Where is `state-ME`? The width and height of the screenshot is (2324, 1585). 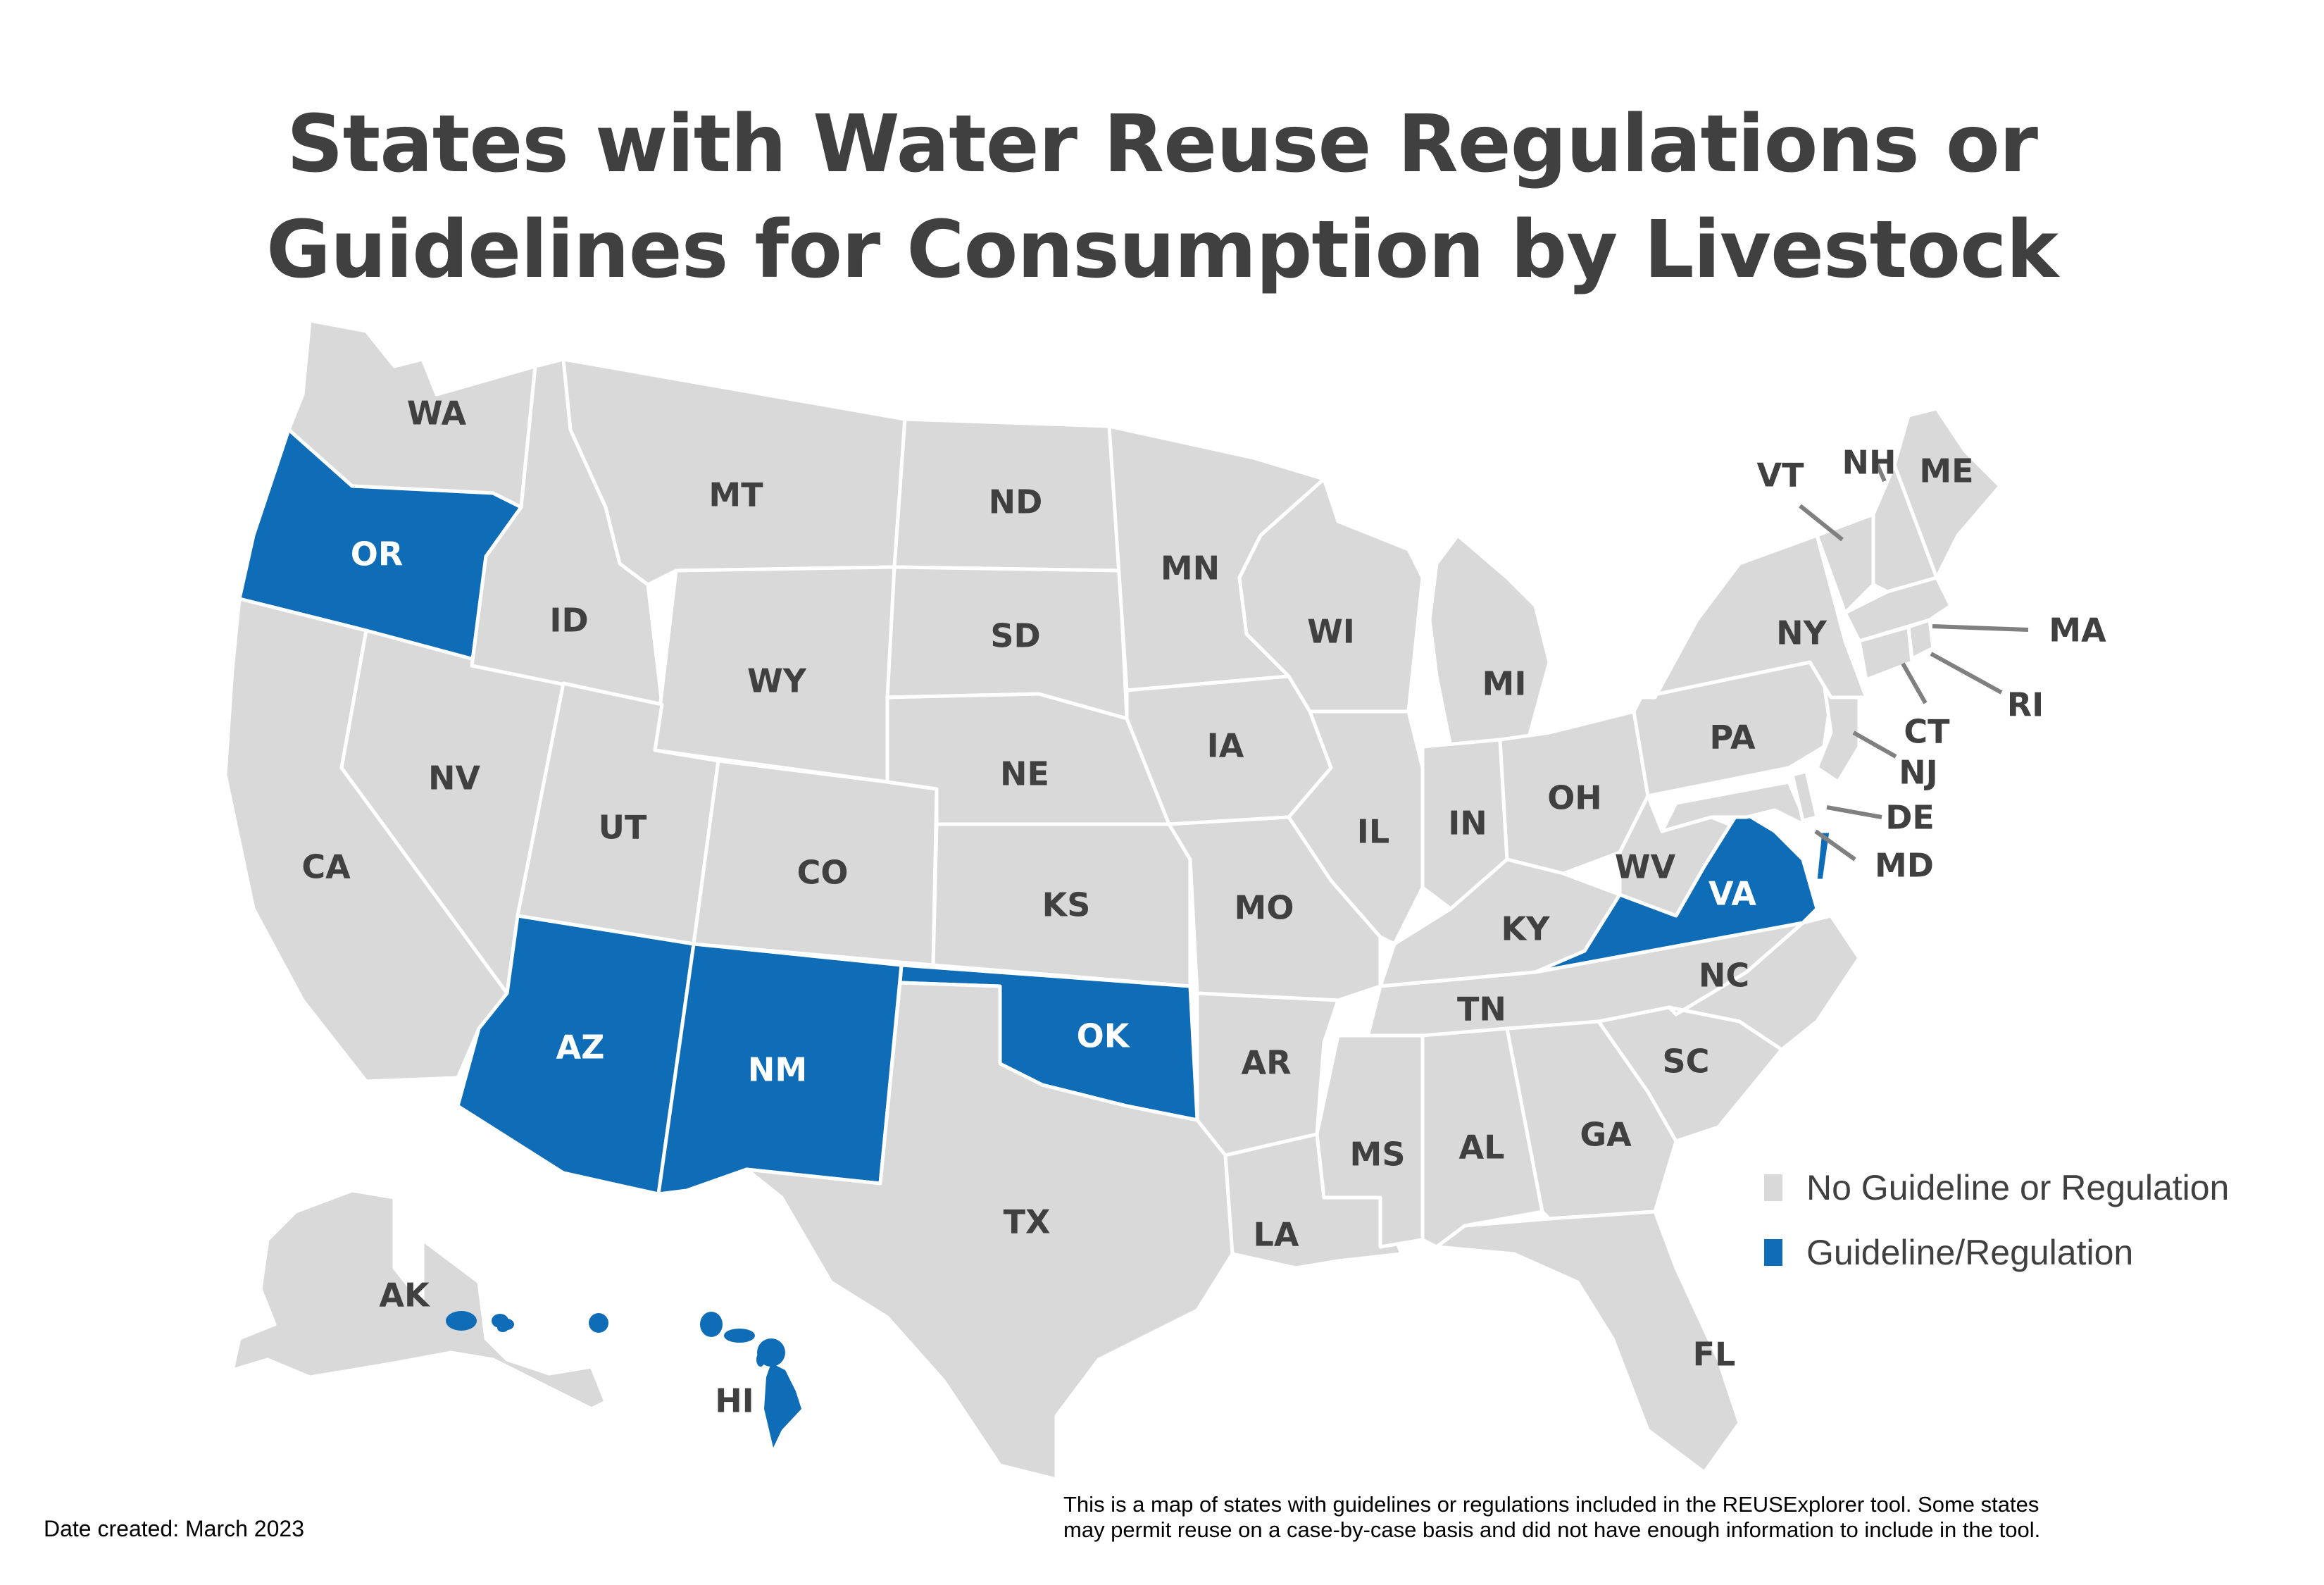 state-ME is located at coordinates (1947, 493).